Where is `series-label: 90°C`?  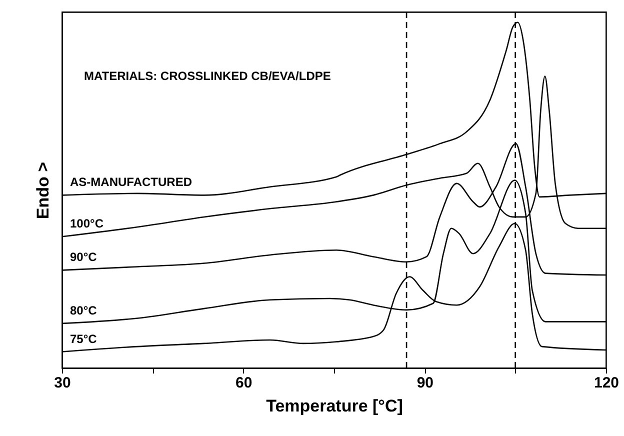
series-label: 90°C is located at coordinates (84, 257).